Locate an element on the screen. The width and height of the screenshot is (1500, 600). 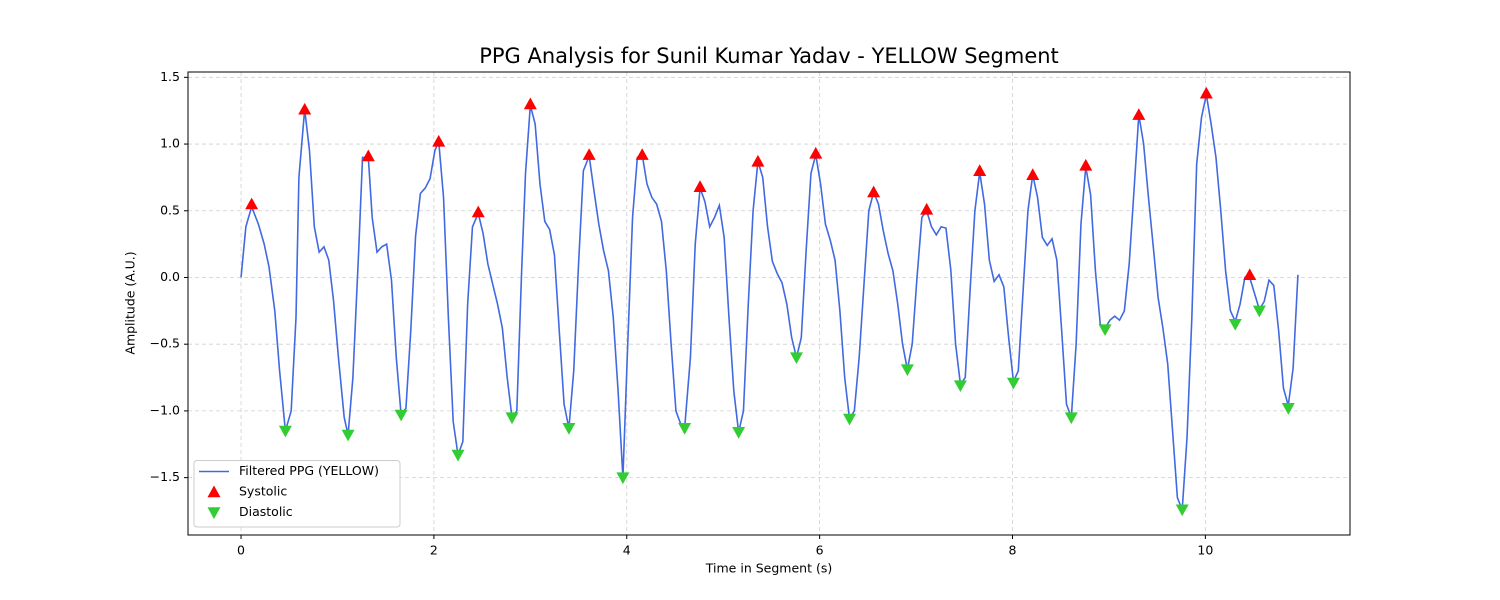
legend-label: Systolic is located at coordinates (263, 491).